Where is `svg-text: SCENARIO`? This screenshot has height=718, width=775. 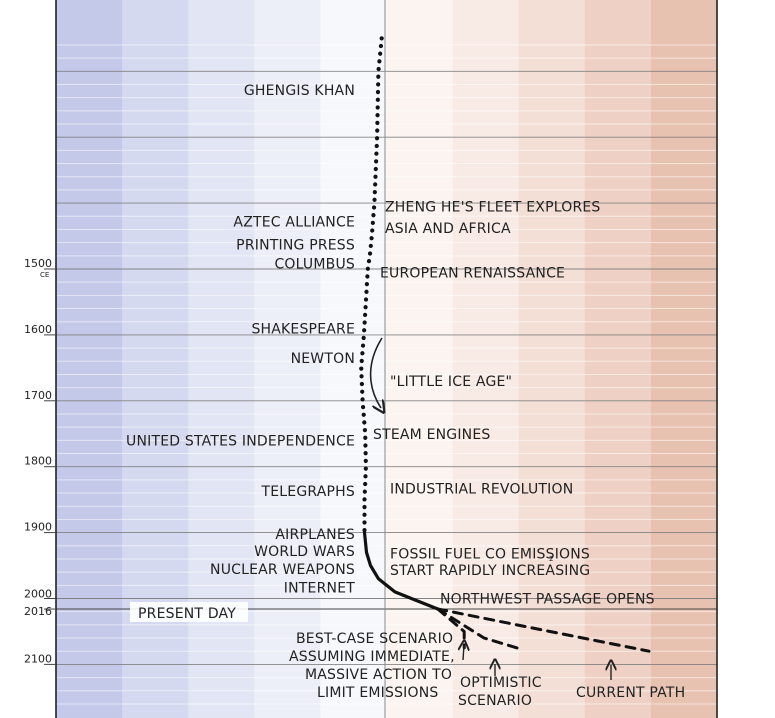 svg-text: SCENARIO is located at coordinates (495, 701).